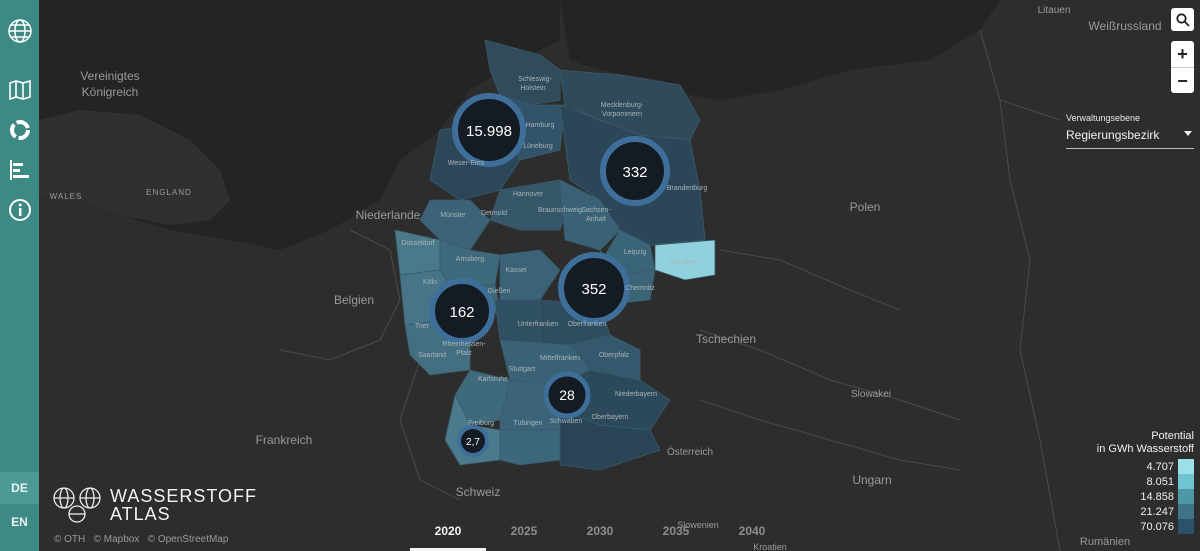  What do you see at coordinates (1124, 26) in the screenshot?
I see `country-label: Weißrussland` at bounding box center [1124, 26].